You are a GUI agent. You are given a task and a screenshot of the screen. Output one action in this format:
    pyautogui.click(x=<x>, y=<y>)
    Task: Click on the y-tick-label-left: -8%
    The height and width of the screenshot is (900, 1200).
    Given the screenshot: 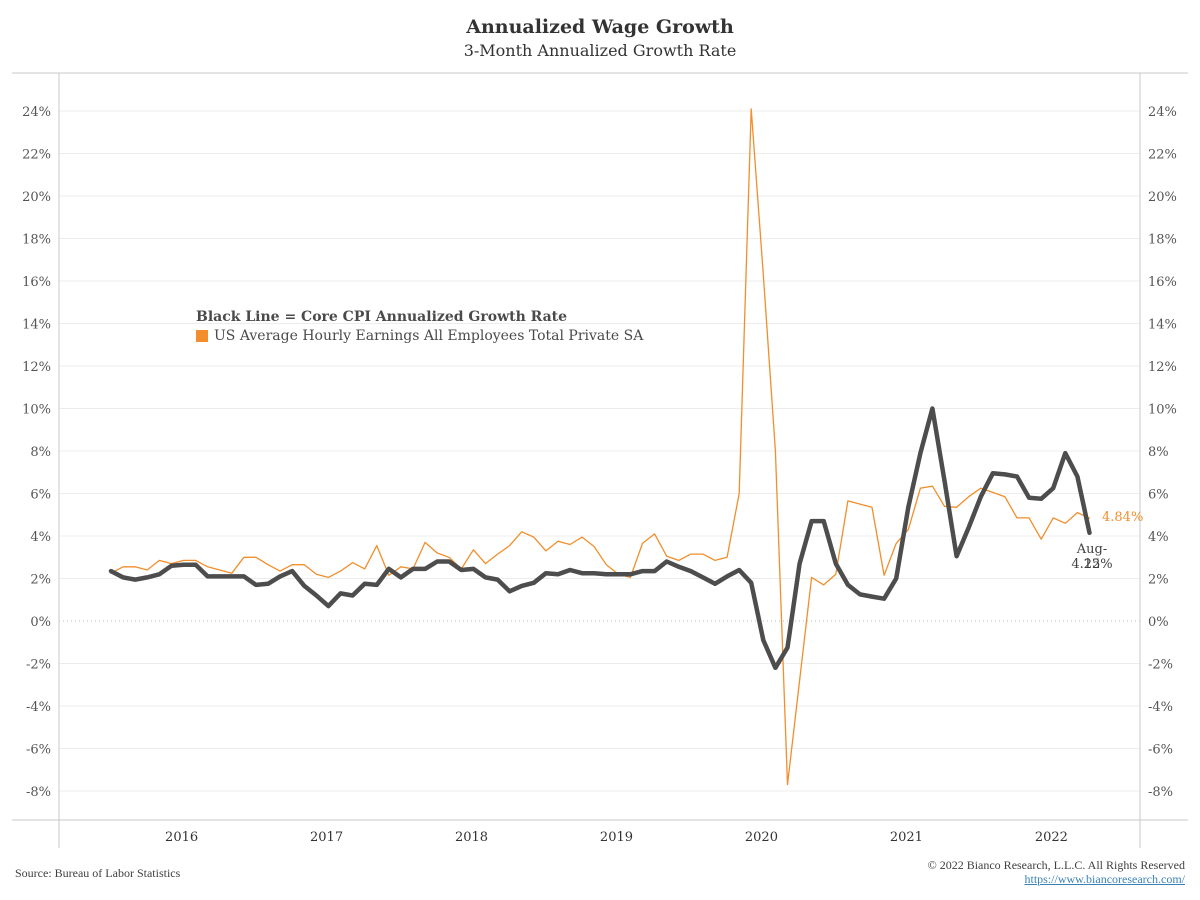 What is the action you would take?
    pyautogui.click(x=38, y=792)
    